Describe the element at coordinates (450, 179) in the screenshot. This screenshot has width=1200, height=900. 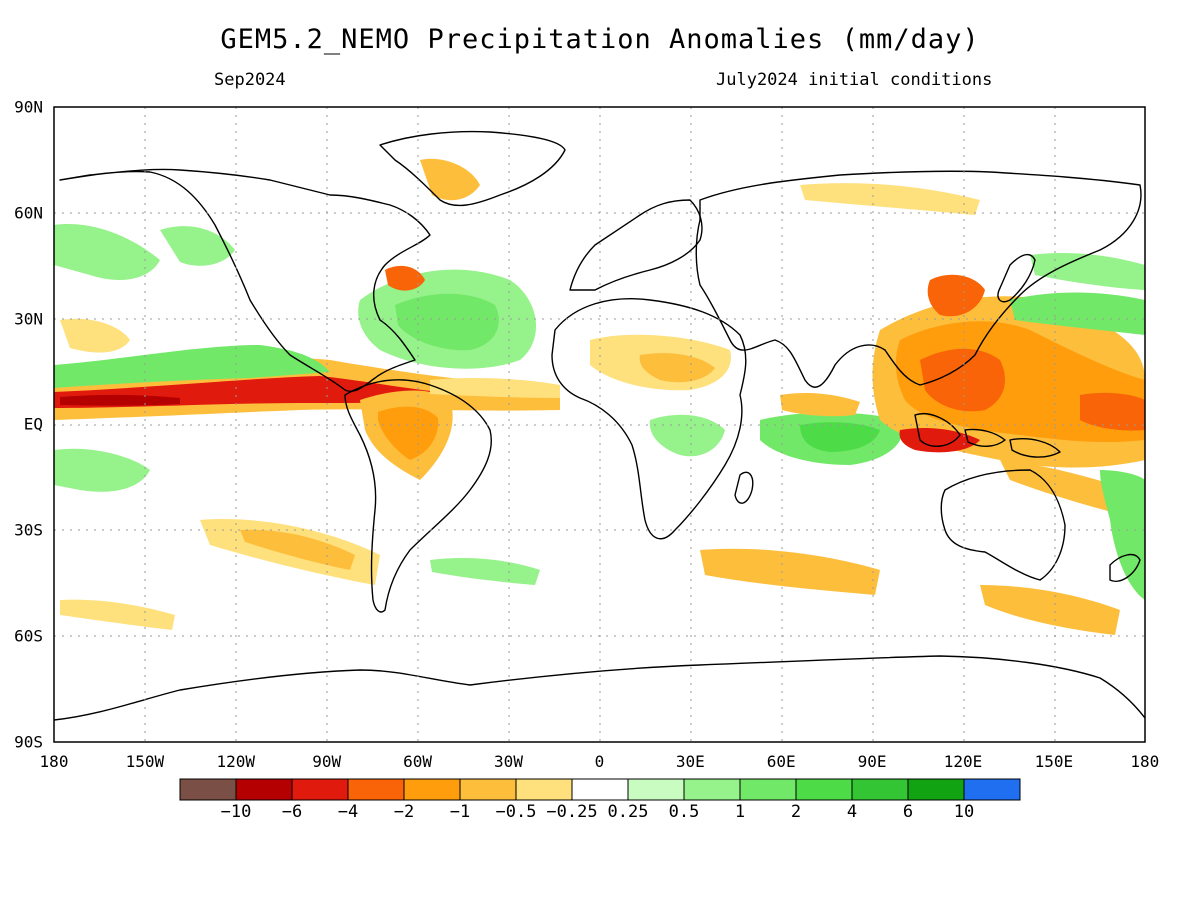
I see `greenland-dry` at that location.